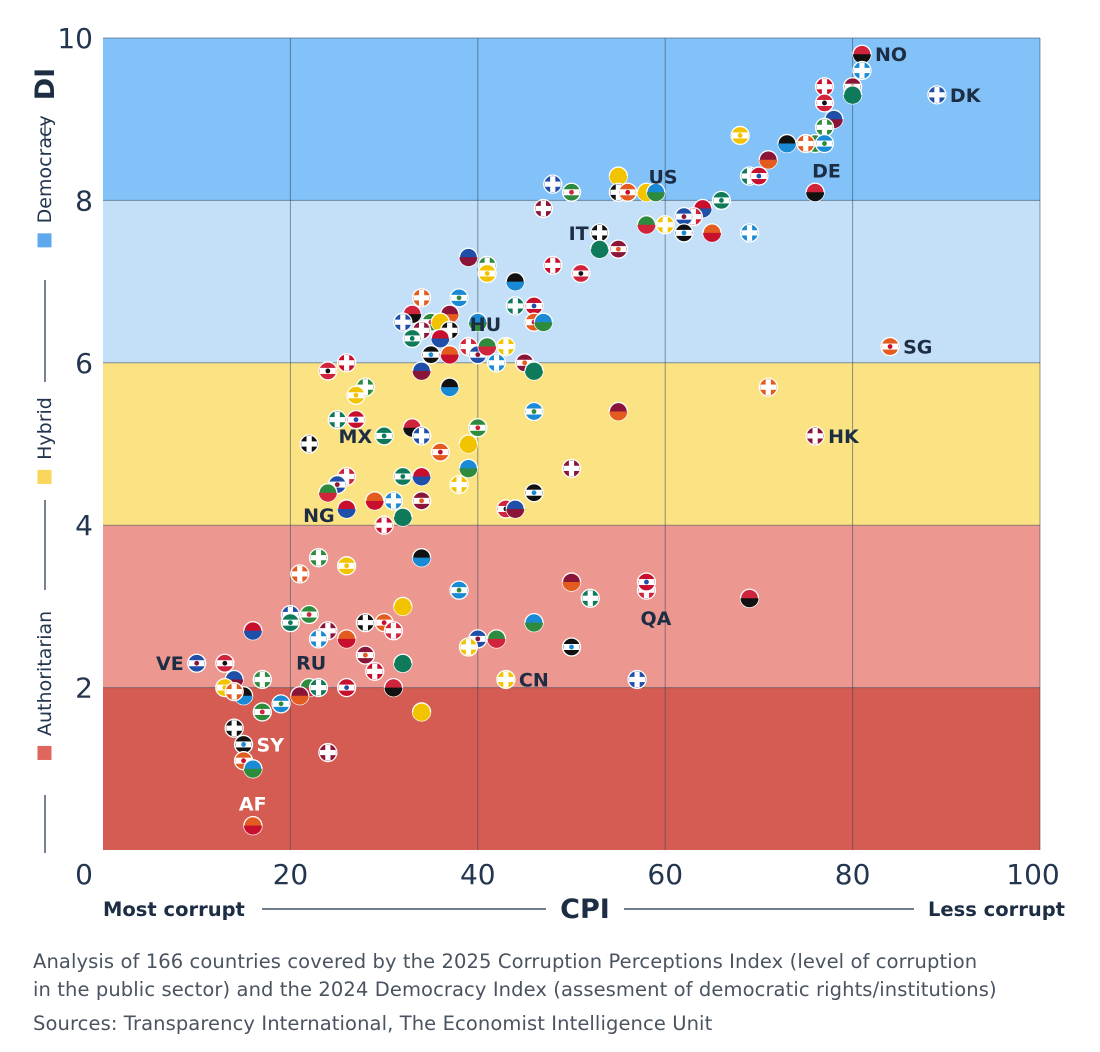 Image resolution: width=1100 pixels, height=1052 pixels. What do you see at coordinates (966, 96) in the screenshot?
I see `point-label-dk: DK` at bounding box center [966, 96].